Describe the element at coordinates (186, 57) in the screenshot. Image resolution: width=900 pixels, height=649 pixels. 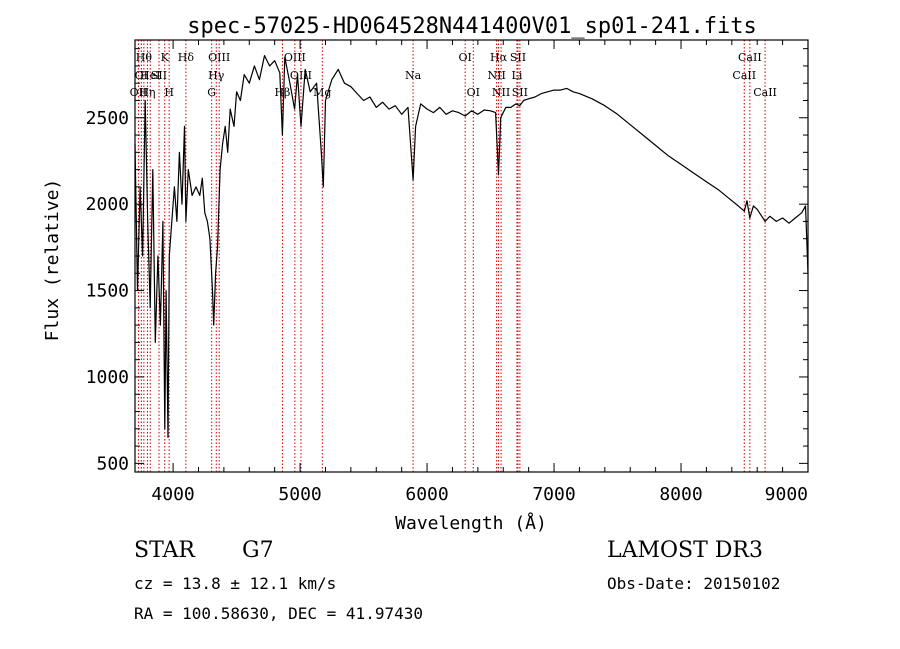
I see `line-marker-label: Hδ` at that location.